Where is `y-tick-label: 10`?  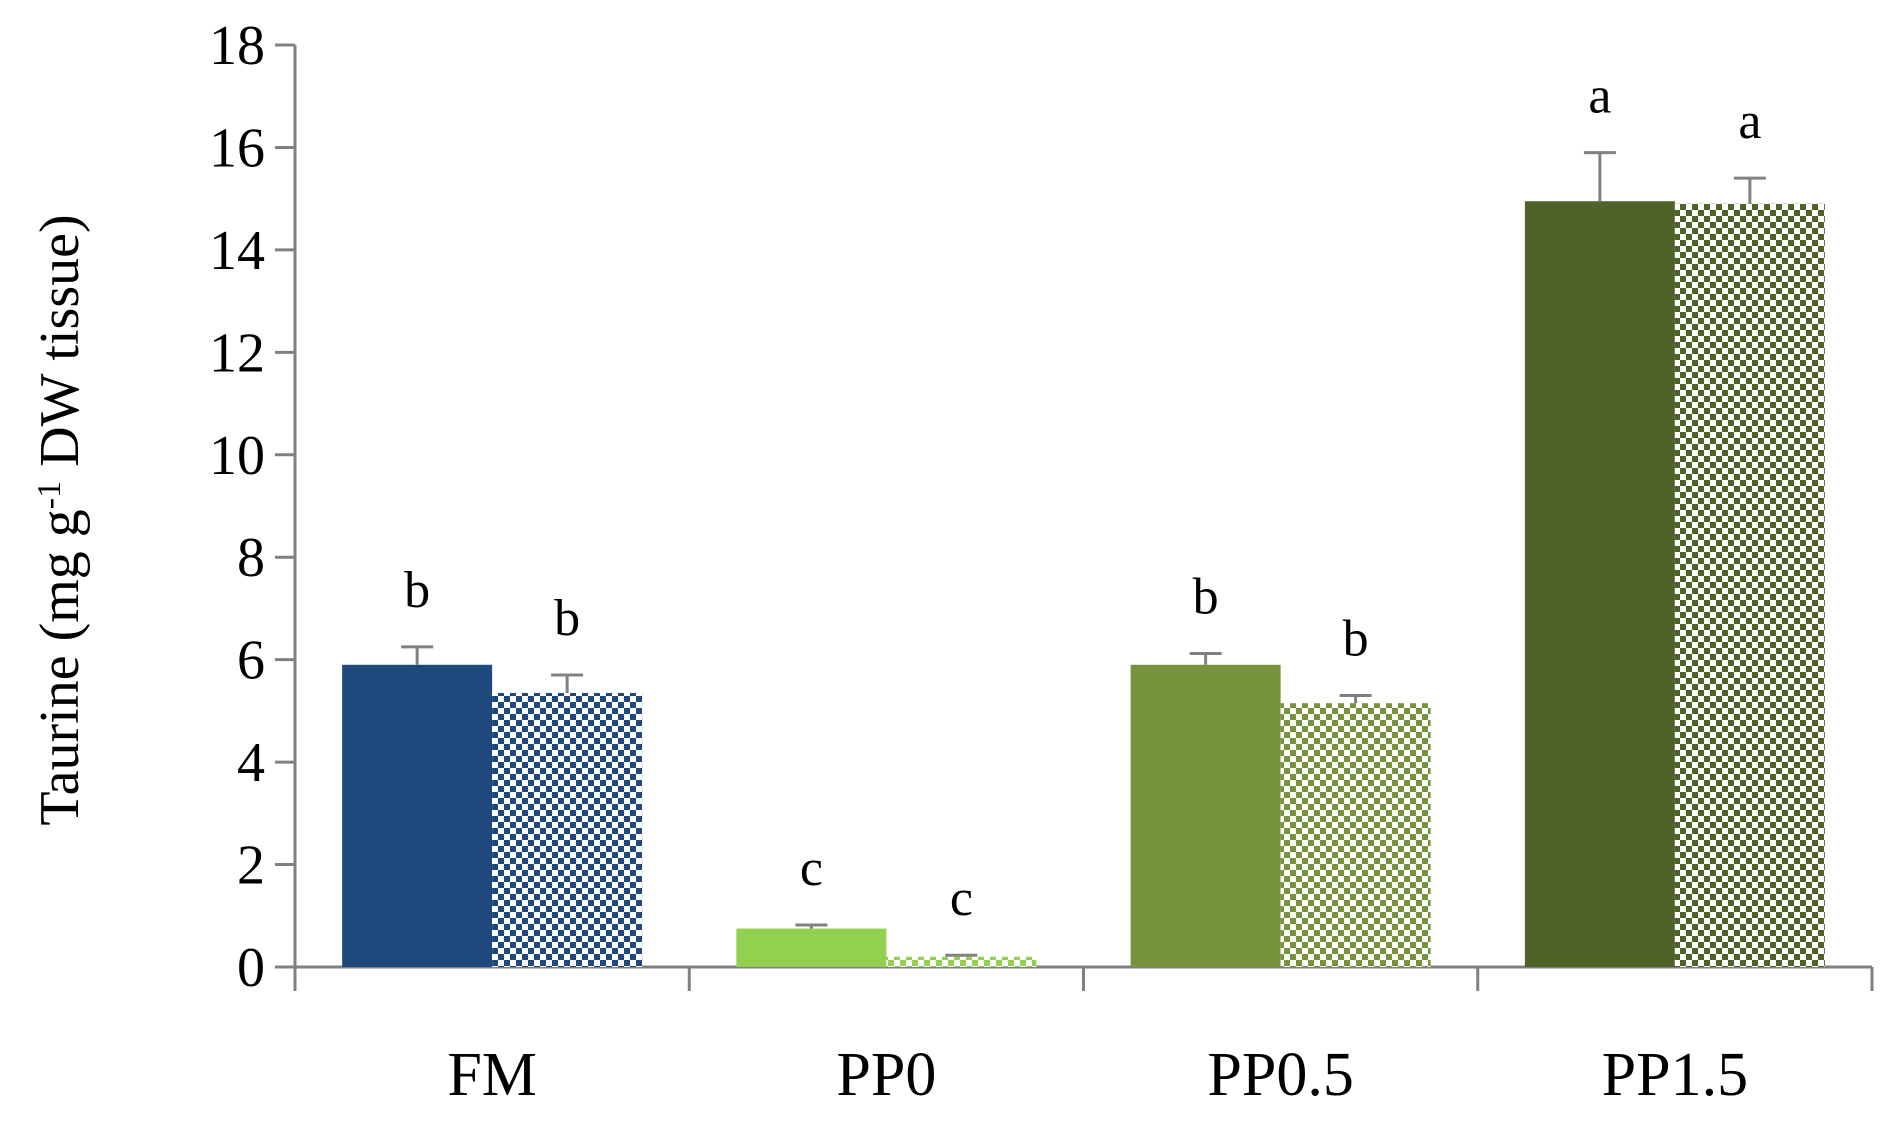 y-tick-label: 10 is located at coordinates (237, 456).